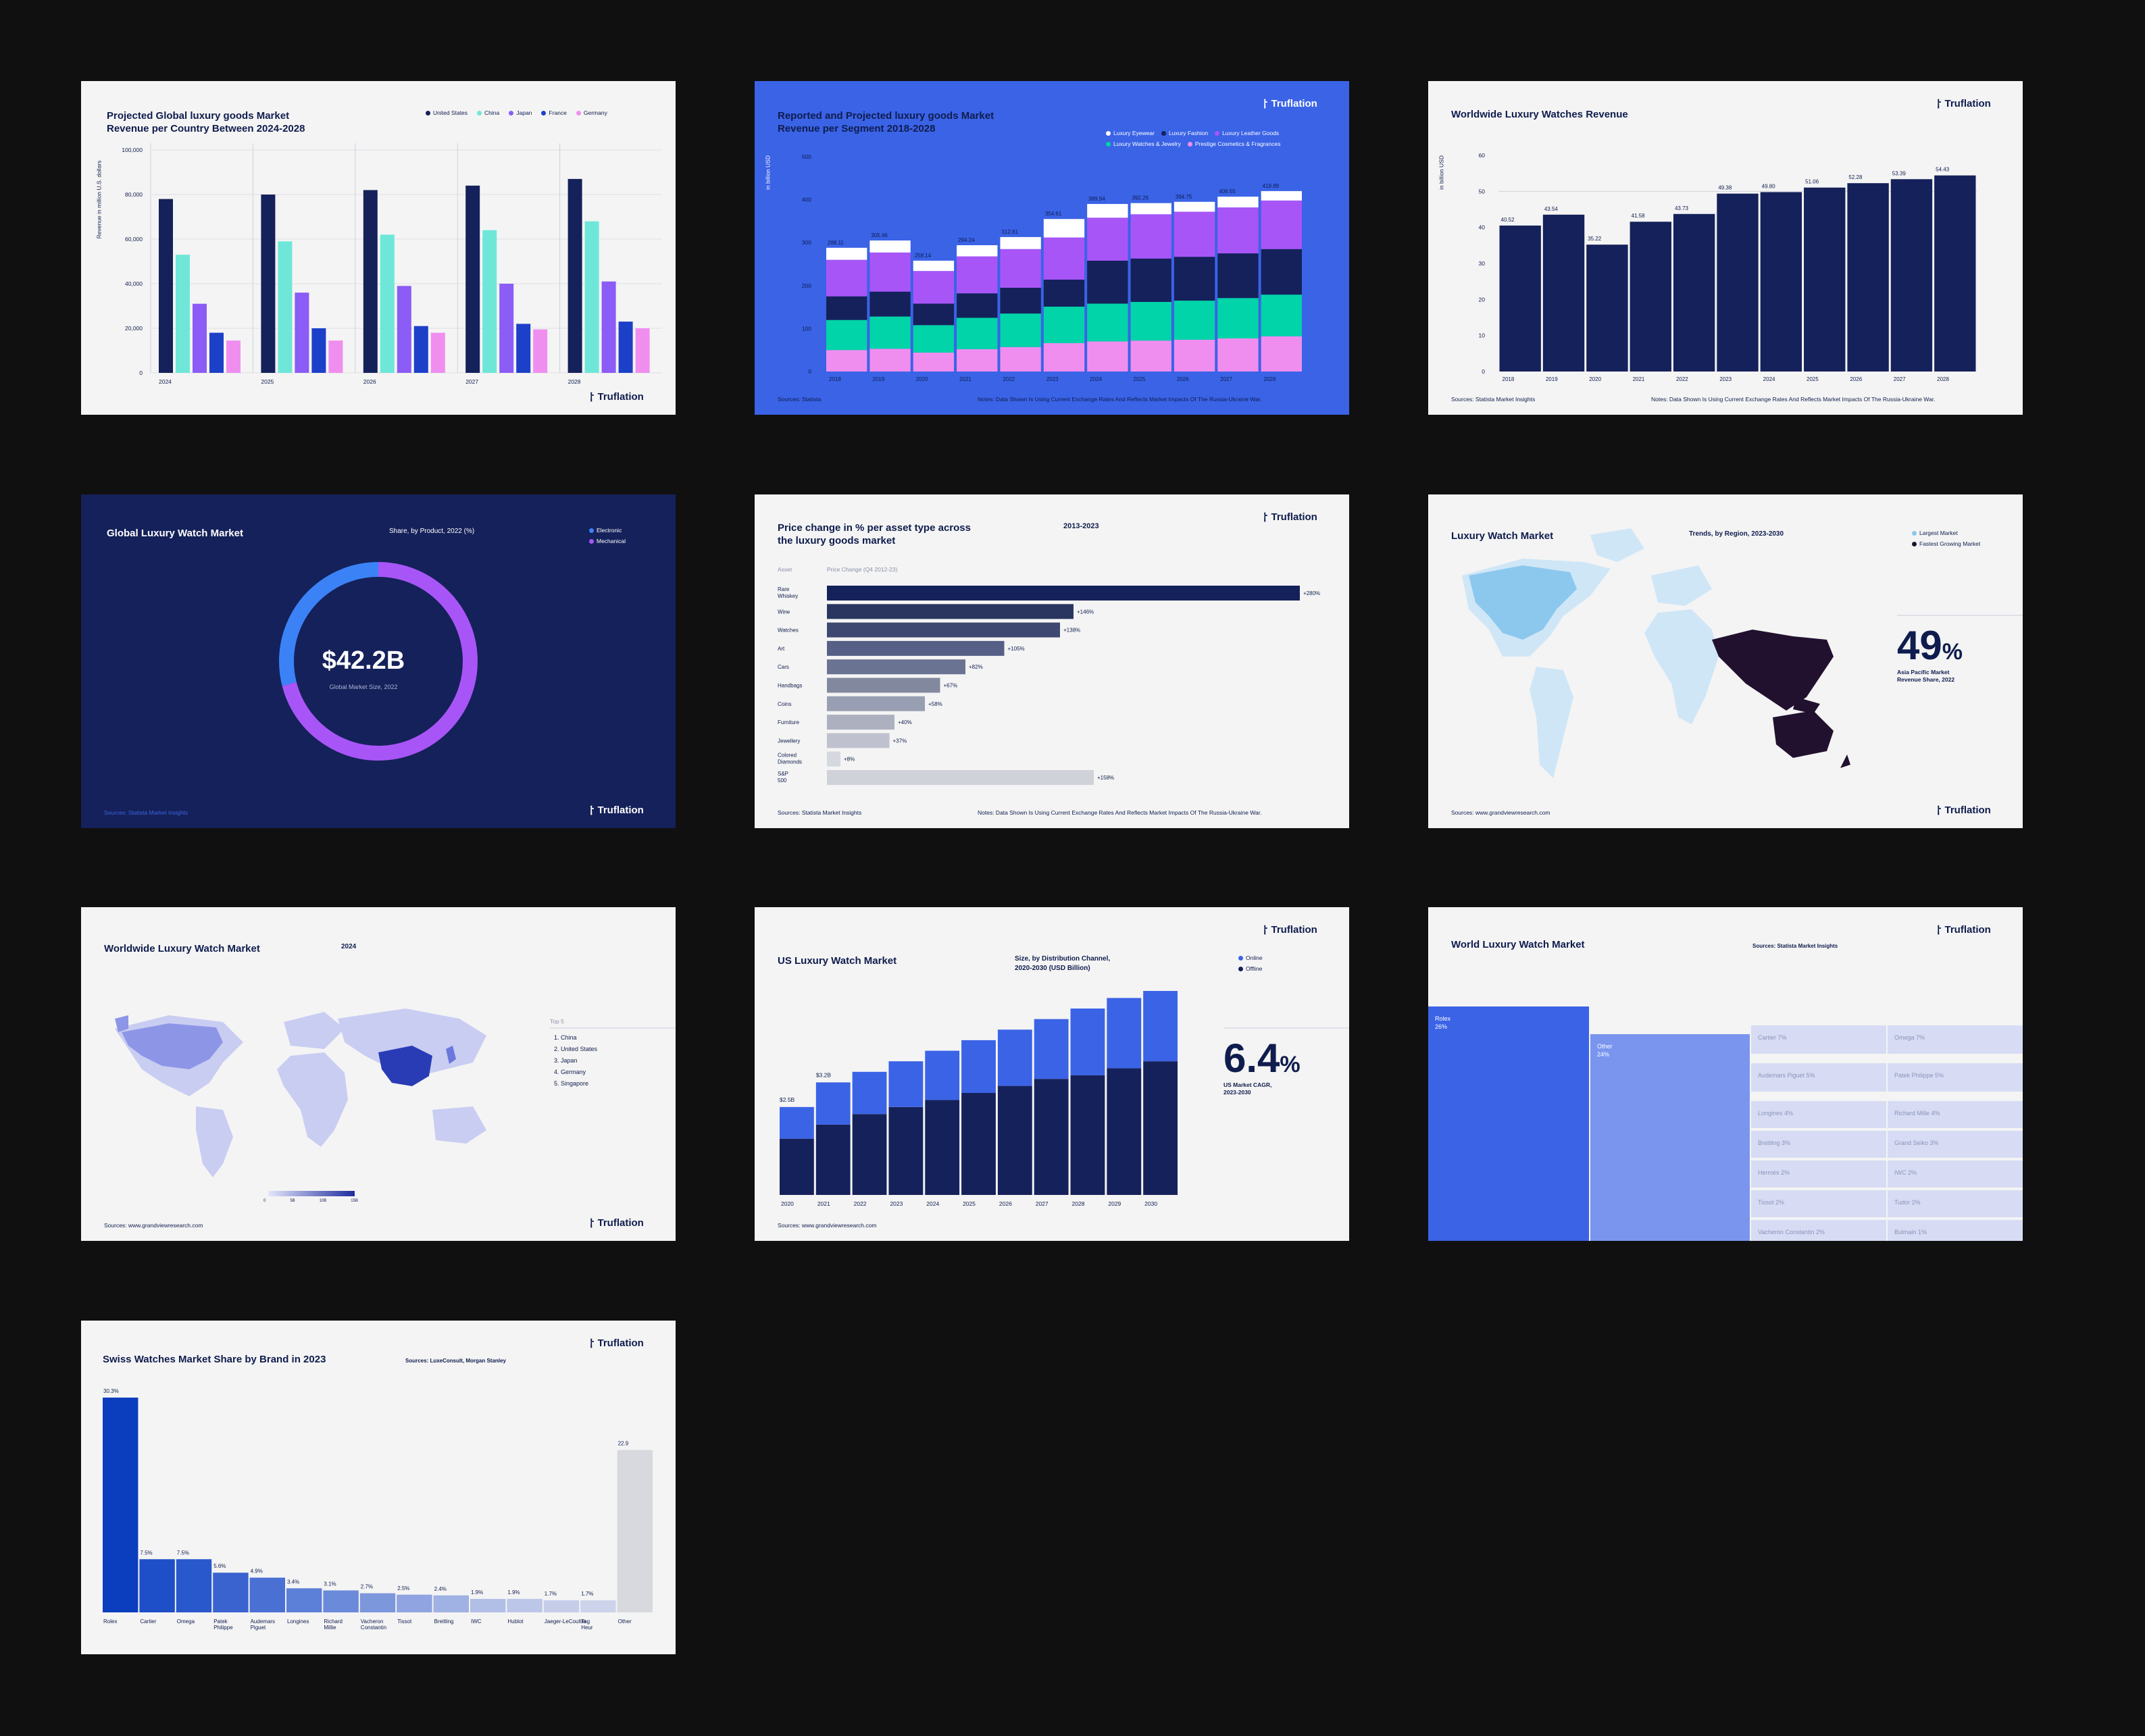 The width and height of the screenshot is (2145, 1736). Describe the element at coordinates (134, 239) in the screenshot. I see `y-tick-label: 60,000` at that location.